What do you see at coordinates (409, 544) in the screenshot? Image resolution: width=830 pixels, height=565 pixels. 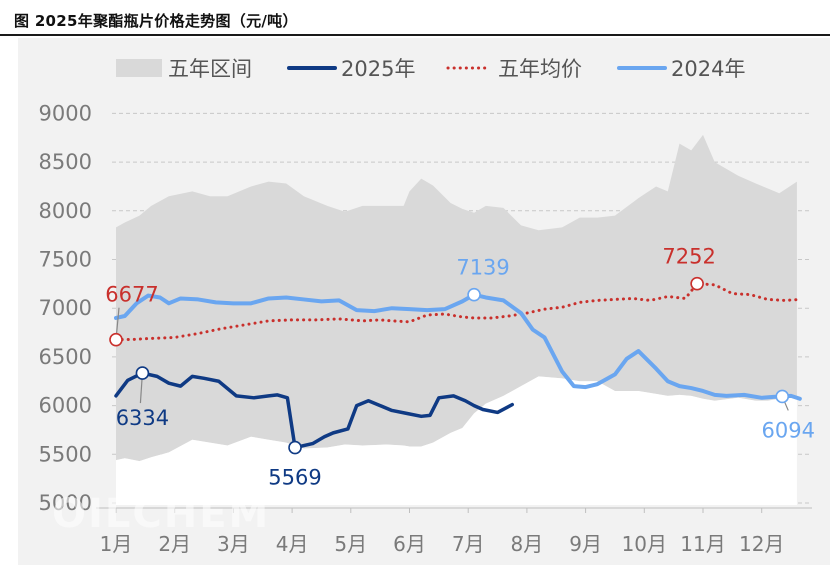 I see `x-tick-label: 6月` at bounding box center [409, 544].